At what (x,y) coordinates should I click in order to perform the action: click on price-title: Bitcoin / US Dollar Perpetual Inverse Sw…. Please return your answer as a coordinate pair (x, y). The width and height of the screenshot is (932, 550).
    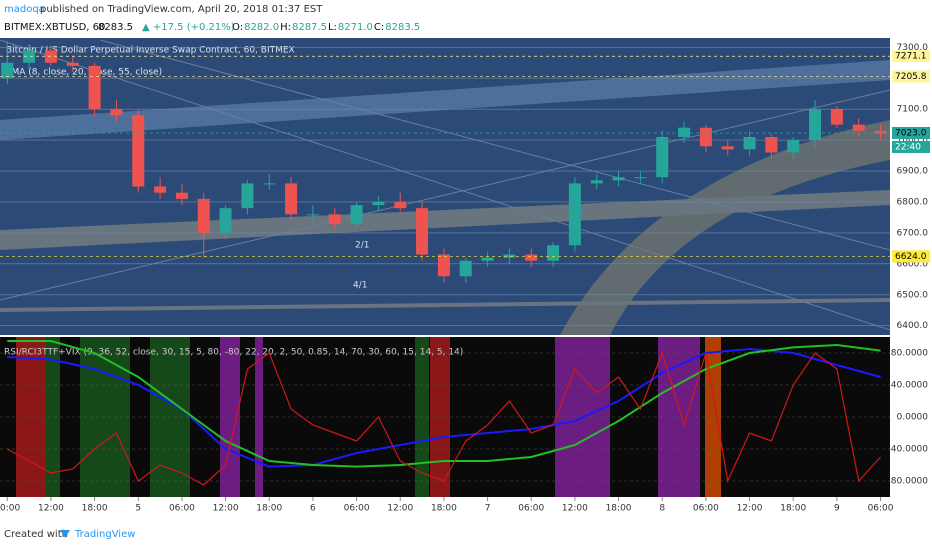
    Looking at the image, I should click on (150, 51).